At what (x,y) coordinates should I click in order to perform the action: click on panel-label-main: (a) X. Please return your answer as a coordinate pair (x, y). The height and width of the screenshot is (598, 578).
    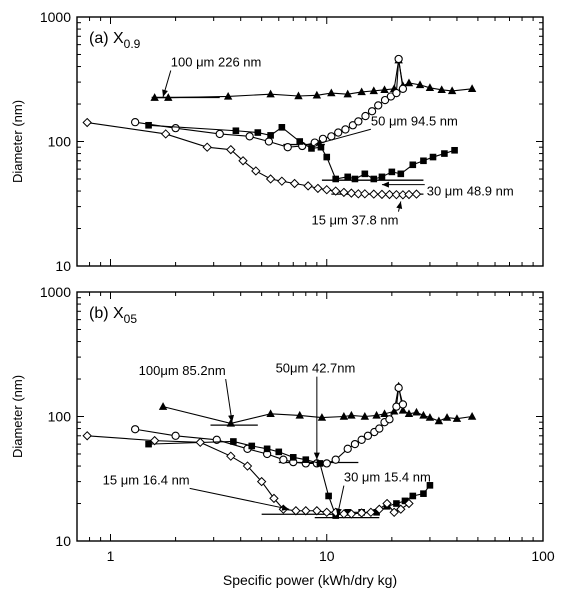
    Looking at the image, I should click on (106, 38).